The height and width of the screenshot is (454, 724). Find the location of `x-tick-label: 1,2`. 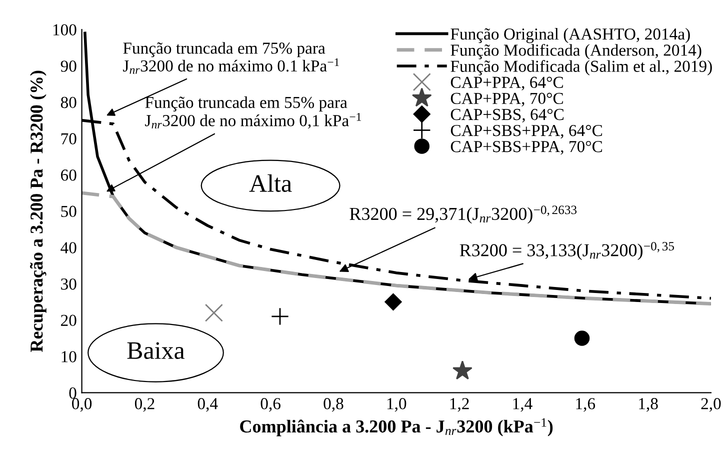

x-tick-label: 1,2 is located at coordinates (459, 405).